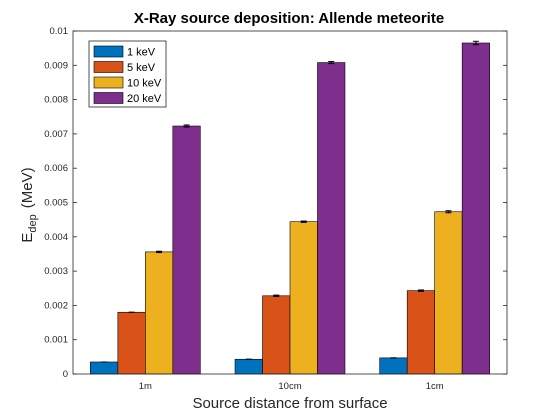  What do you see at coordinates (56, 100) in the screenshot?
I see `y-tick-label: 0.008` at bounding box center [56, 100].